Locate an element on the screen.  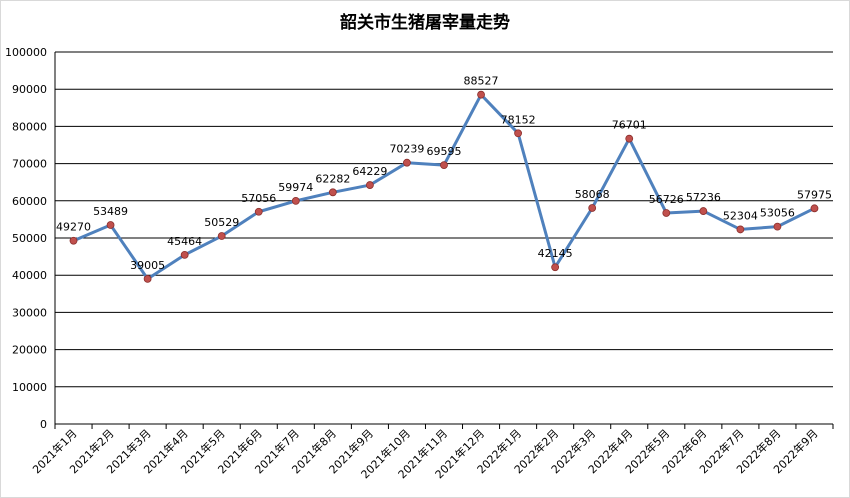
data-label: 59974 is located at coordinates (295, 187).